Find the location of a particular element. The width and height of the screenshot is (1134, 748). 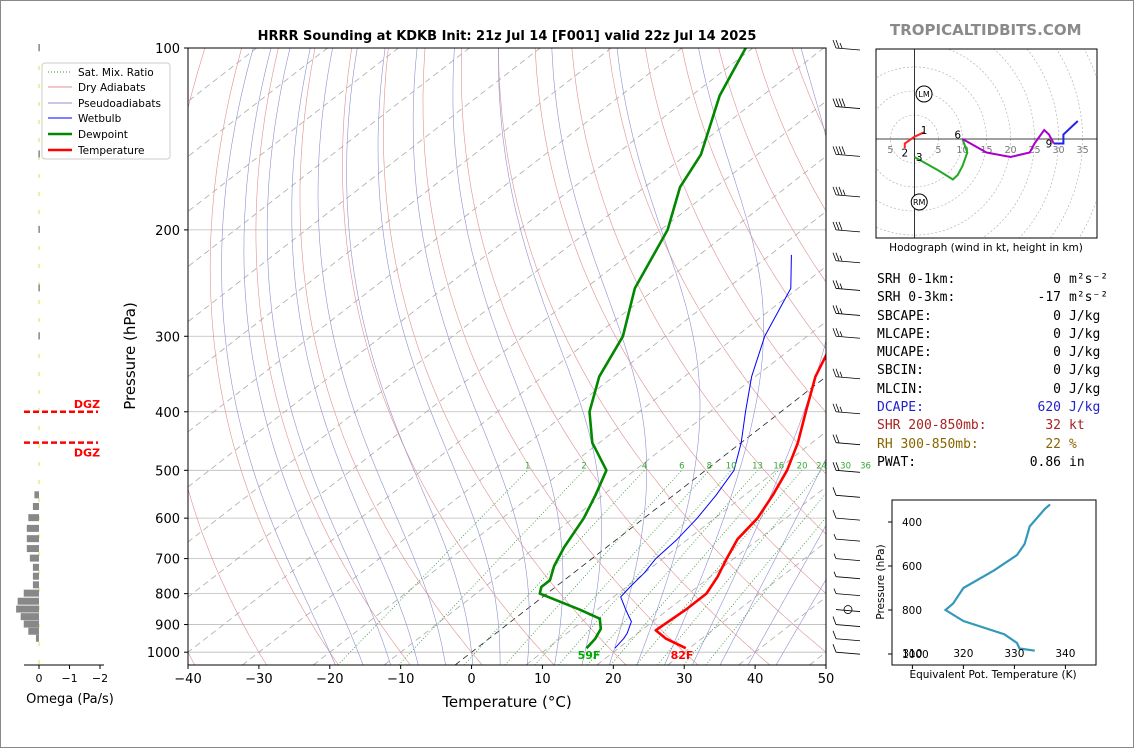

theta-e-x-tick-label: 340 is located at coordinates (1065, 654).